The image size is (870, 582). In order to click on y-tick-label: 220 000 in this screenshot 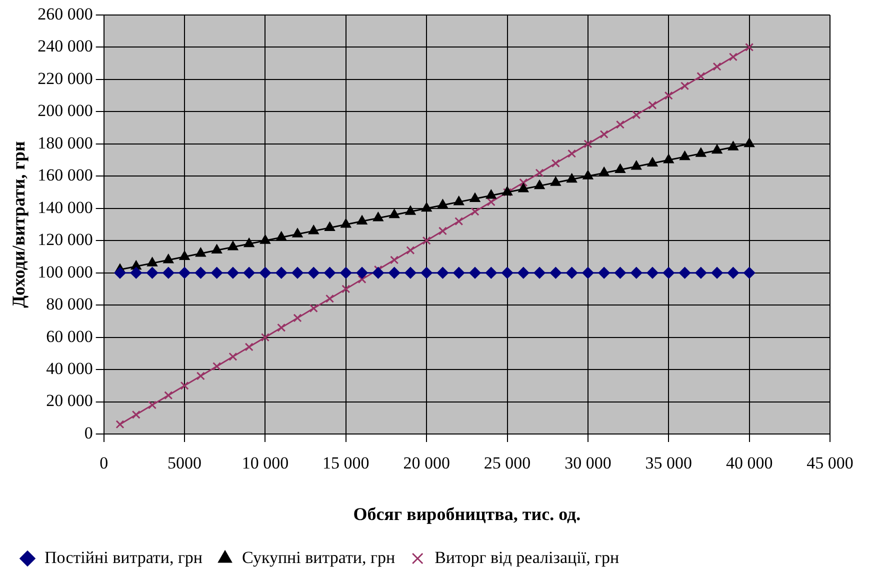, I will do `click(65, 78)`.